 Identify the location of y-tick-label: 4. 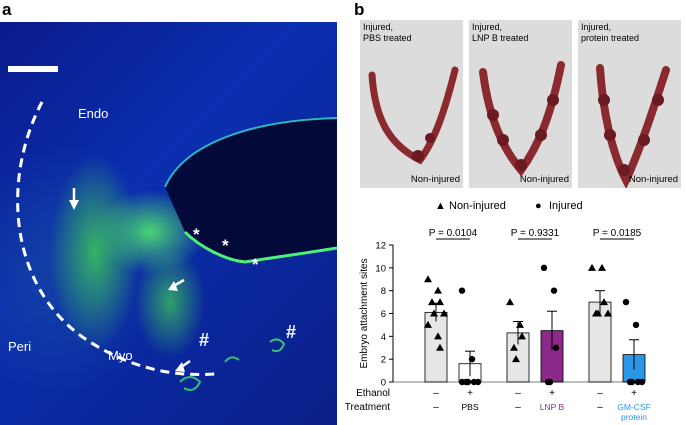
(383, 337).